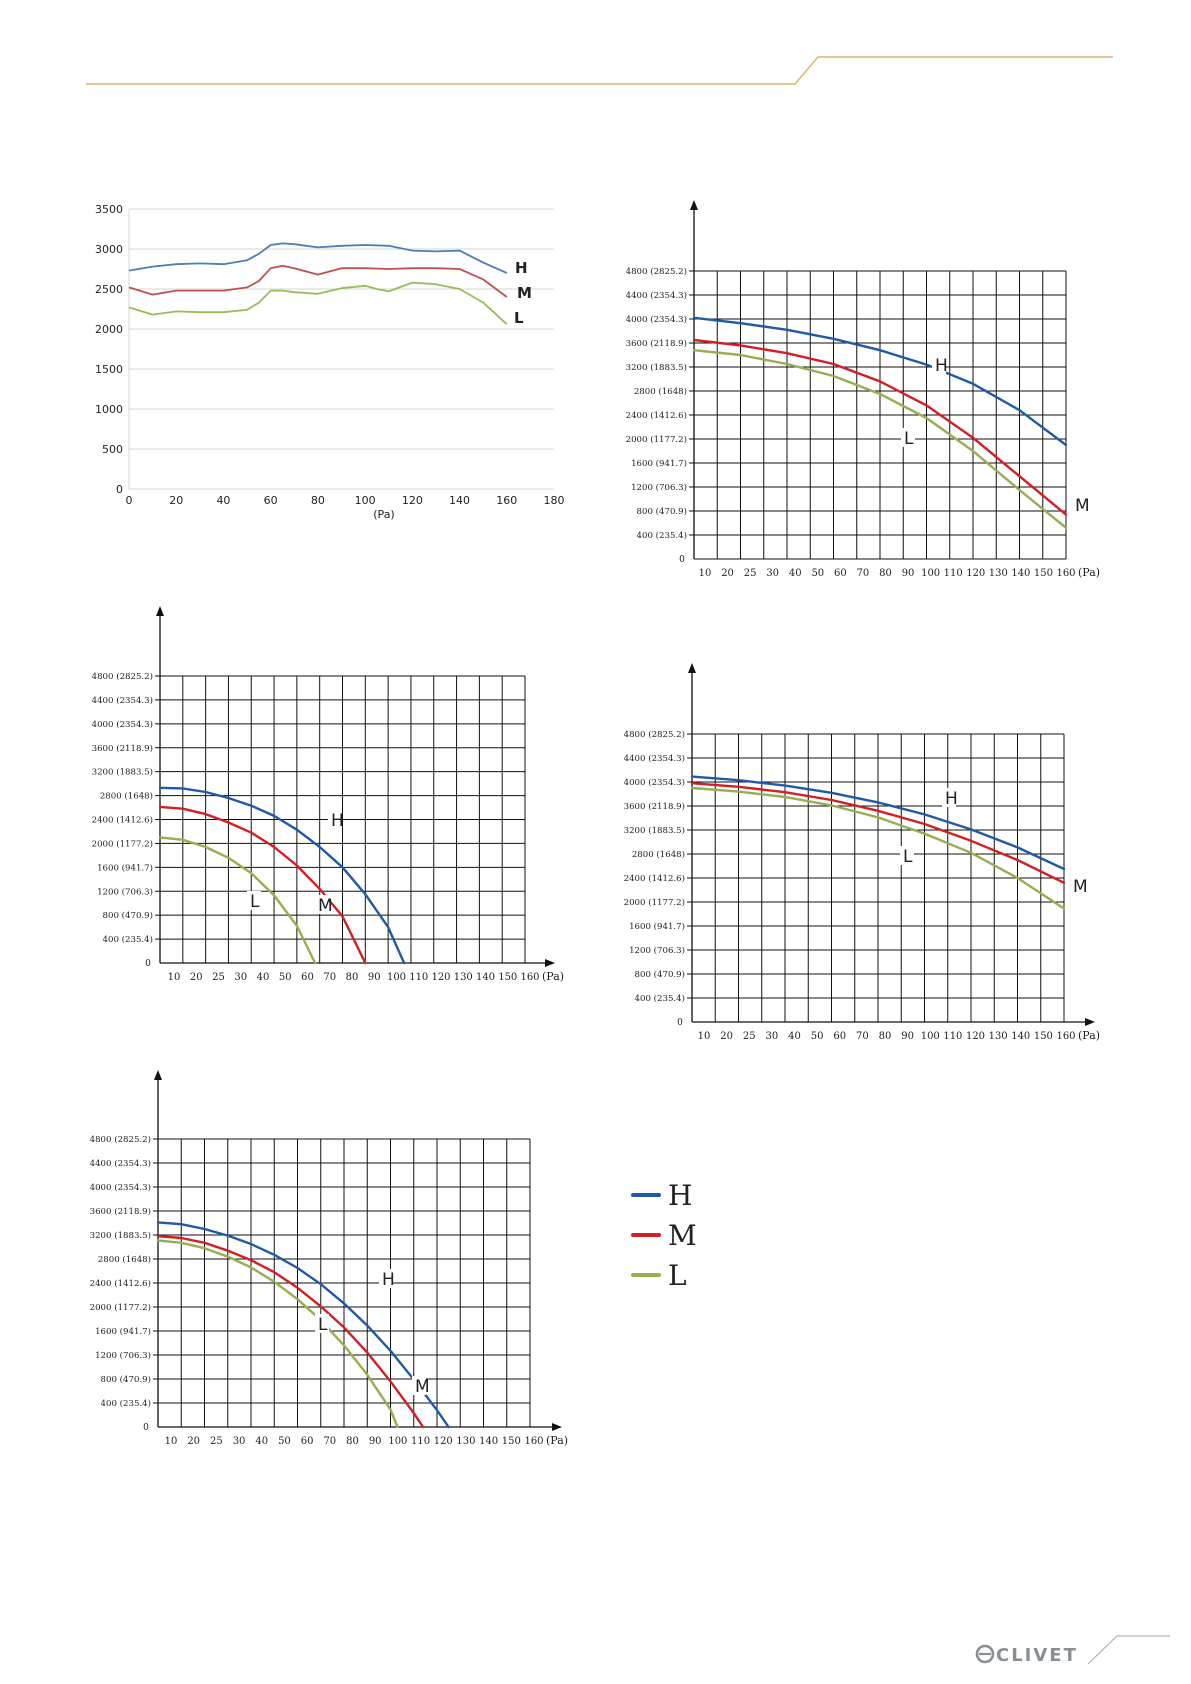 Image resolution: width=1191 pixels, height=1684 pixels. Describe the element at coordinates (1128, 1650) in the screenshot. I see `footer-rule` at that location.